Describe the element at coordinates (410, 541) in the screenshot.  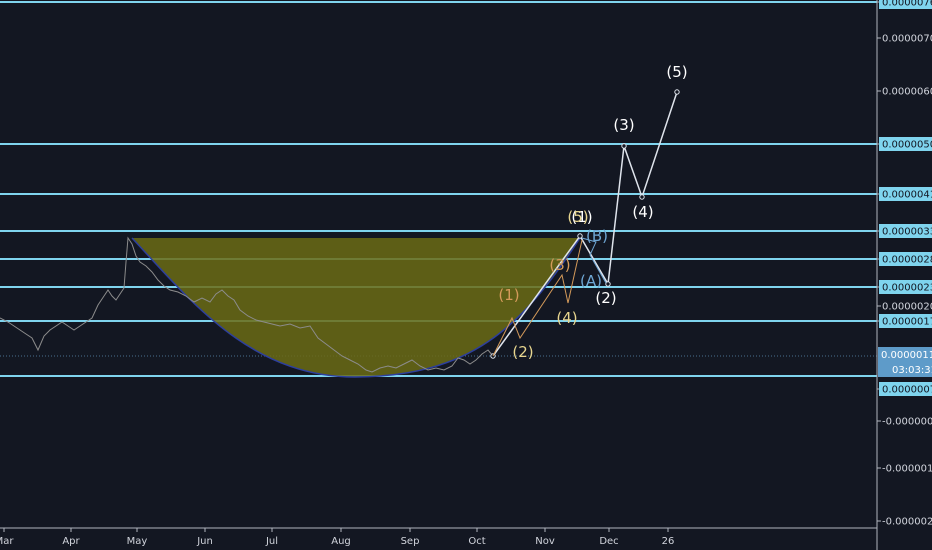
I see `x-tick-label-6: Sep` at that location.